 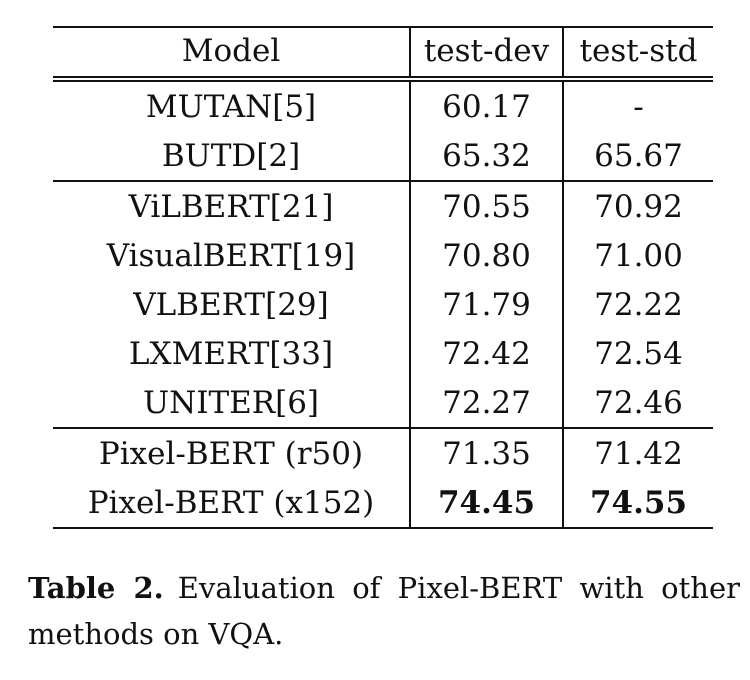 I want to click on cell-model: VLBERT[29], so click(x=231, y=304).